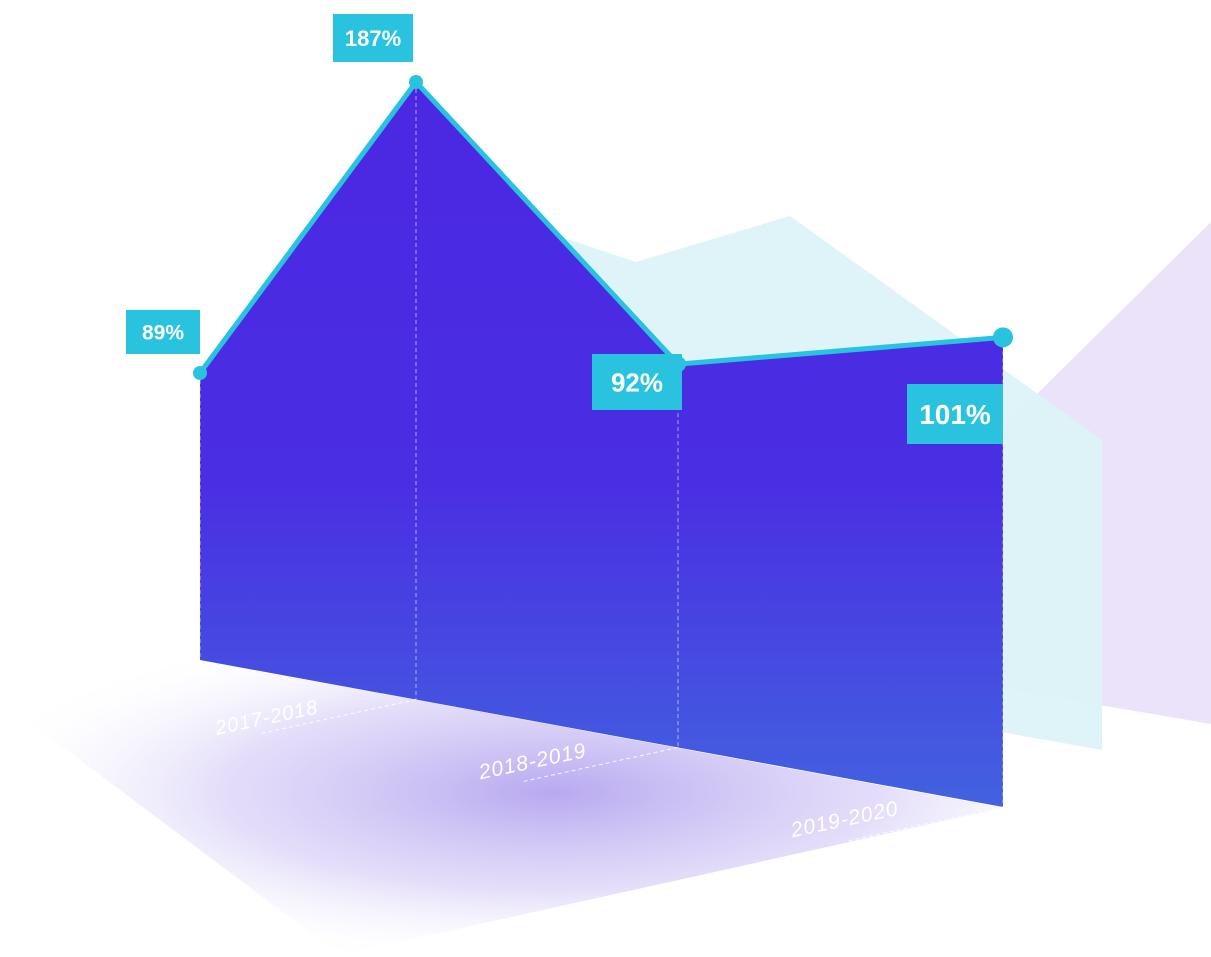 This screenshot has width=1211, height=957. I want to click on value-label-text-1: 187%, so click(373, 38).